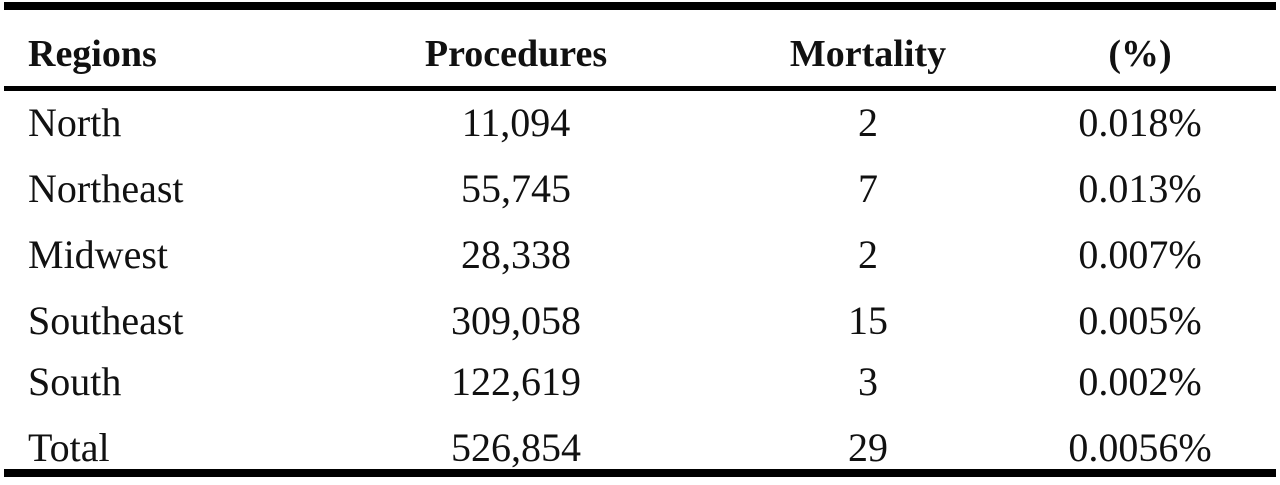 The image size is (1280, 485). Describe the element at coordinates (1140, 447) in the screenshot. I see `table-cell: 0.0056%` at that location.